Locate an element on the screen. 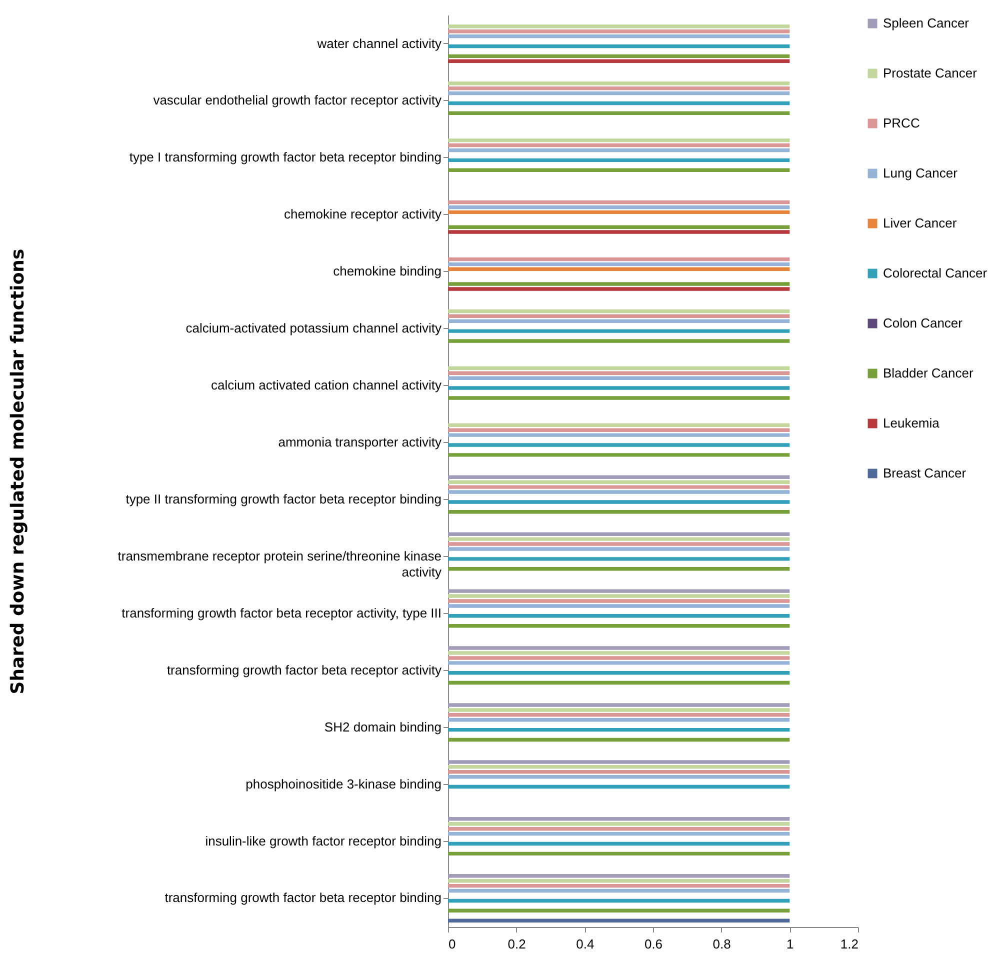 The height and width of the screenshot is (978, 989). legend-label: Colon Cancer is located at coordinates (923, 323).